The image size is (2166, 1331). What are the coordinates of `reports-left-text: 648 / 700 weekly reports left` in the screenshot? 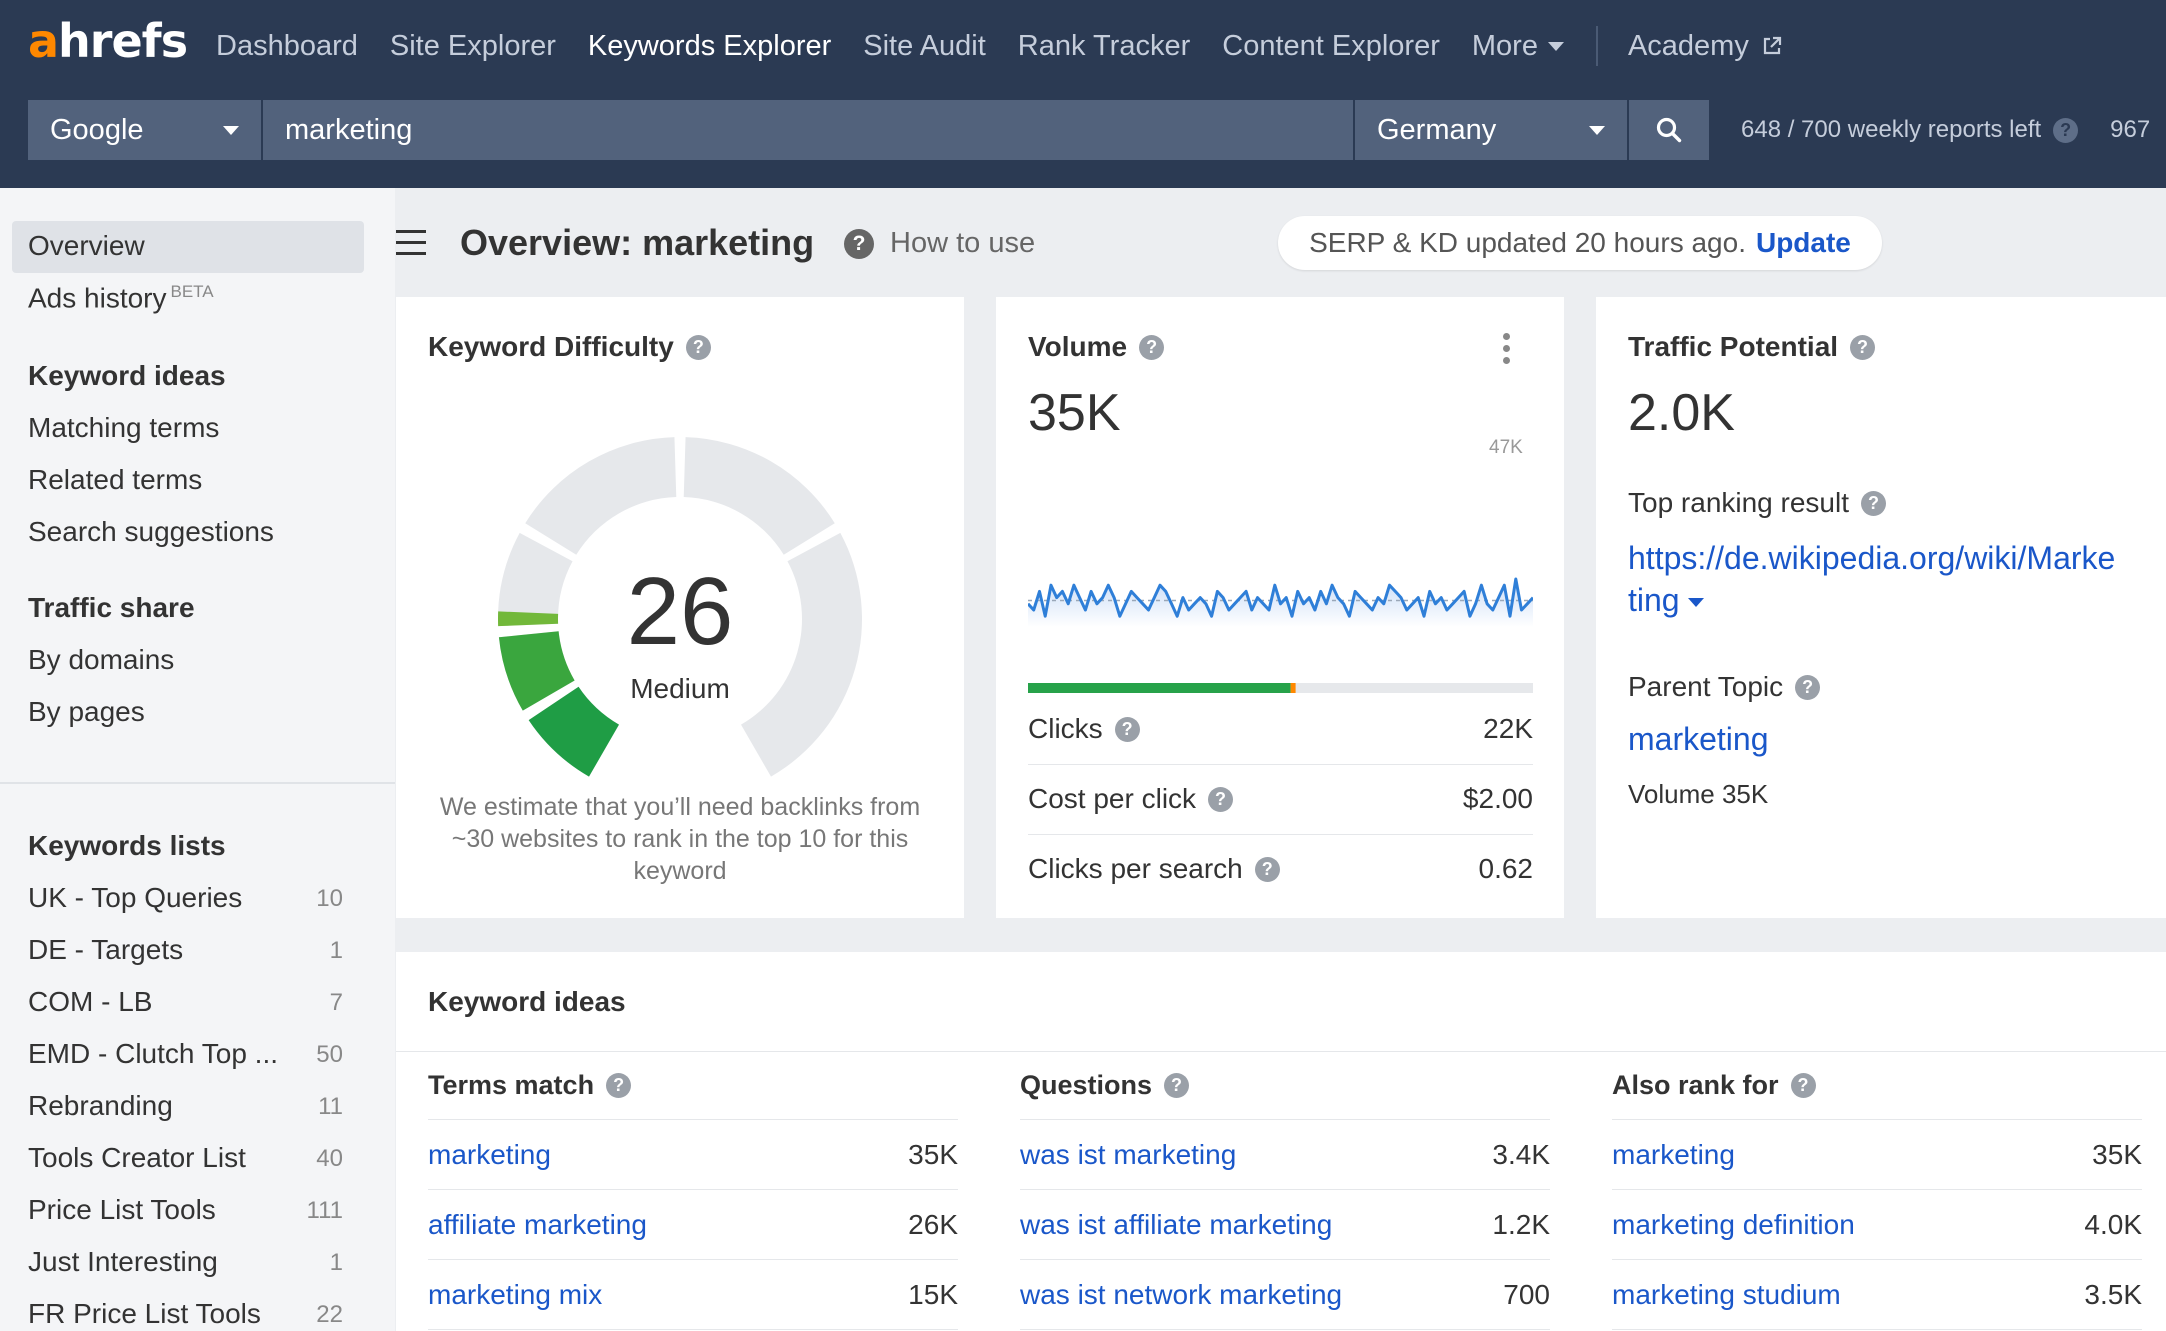 It's located at (1891, 129).